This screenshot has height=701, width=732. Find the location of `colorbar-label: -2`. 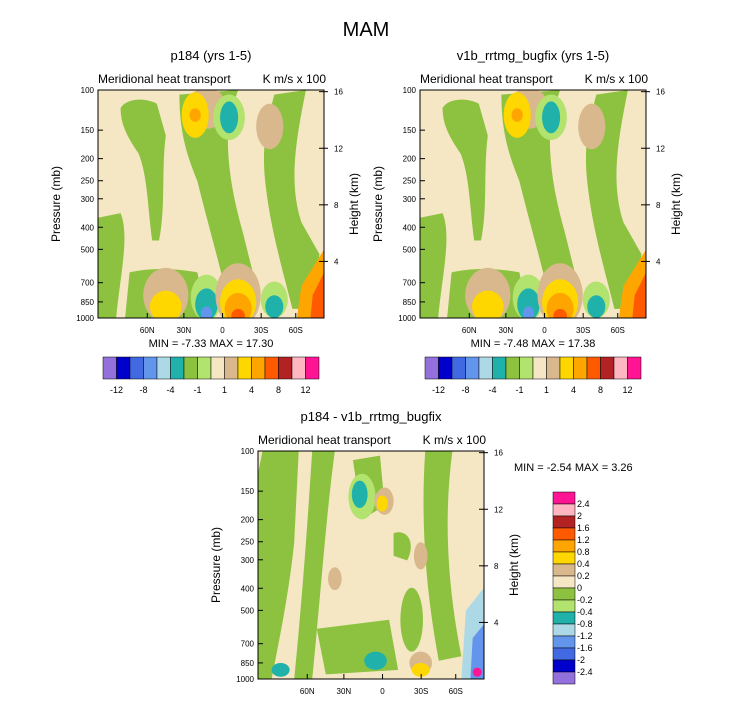

colorbar-label: -2 is located at coordinates (581, 660).